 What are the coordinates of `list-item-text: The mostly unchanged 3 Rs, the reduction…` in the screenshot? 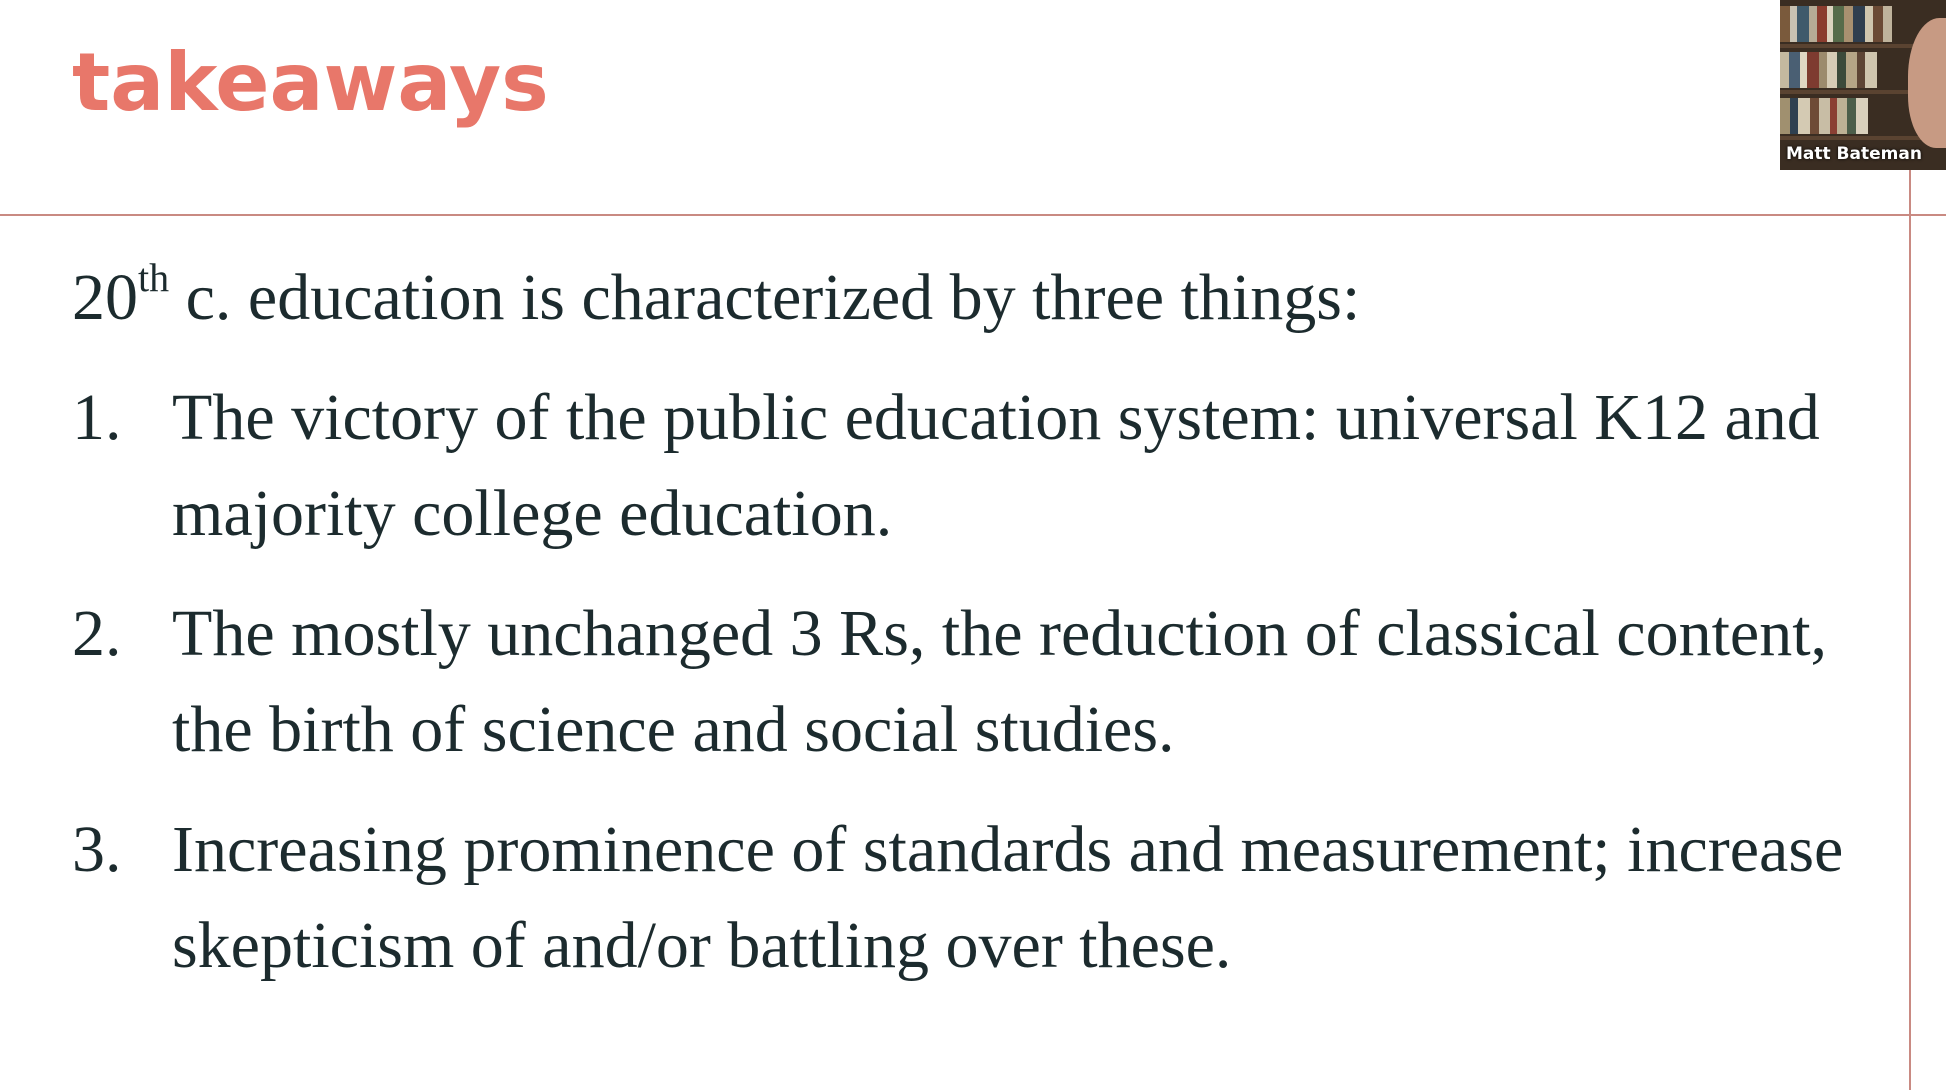 It's located at (1000, 681).